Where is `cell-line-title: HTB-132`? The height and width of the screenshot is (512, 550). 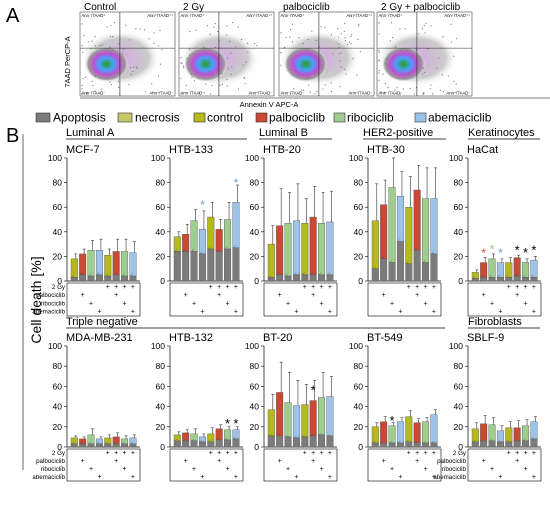
cell-line-title: HTB-132 is located at coordinates (191, 338).